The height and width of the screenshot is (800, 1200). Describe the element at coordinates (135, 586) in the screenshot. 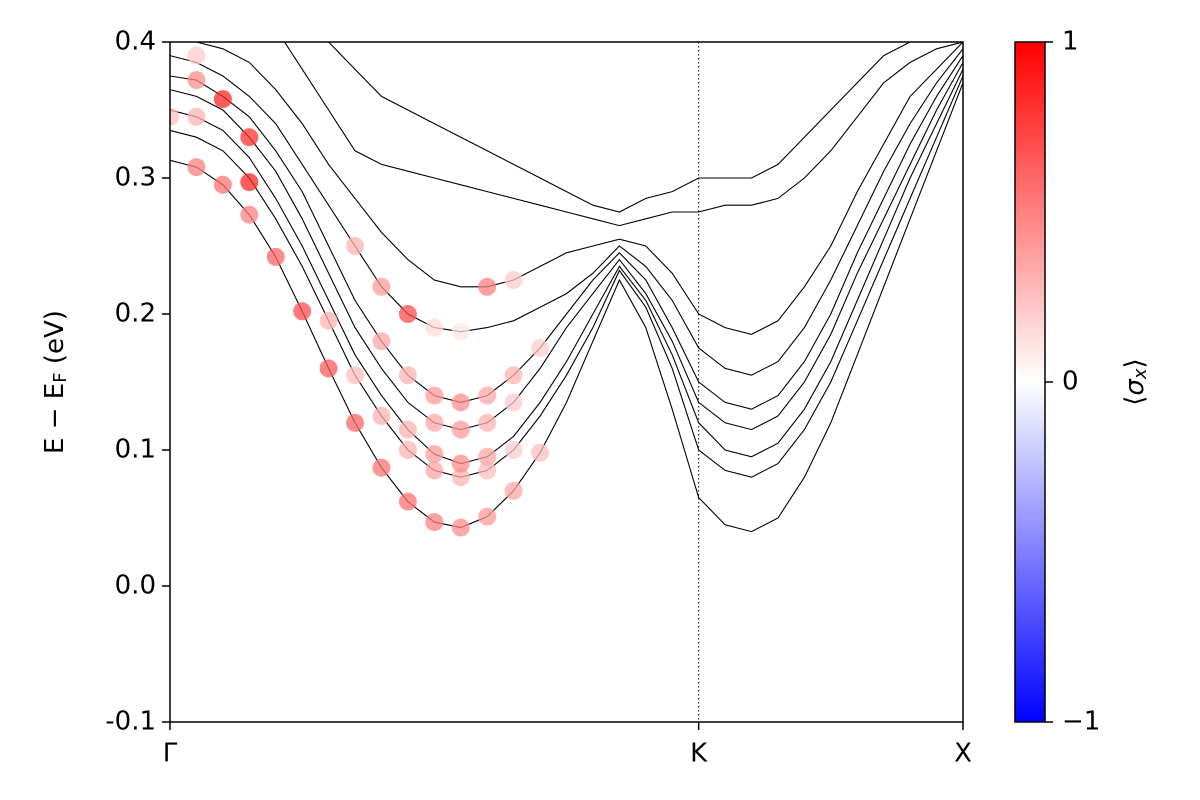

I see `y-tick-label: 0.0` at that location.